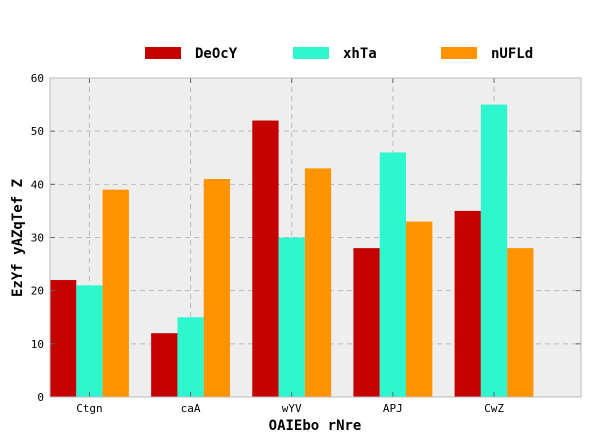 Image resolution: width=592 pixels, height=444 pixels. I want to click on y-axis-label: EzYf yAZqTef Z, so click(18, 238).